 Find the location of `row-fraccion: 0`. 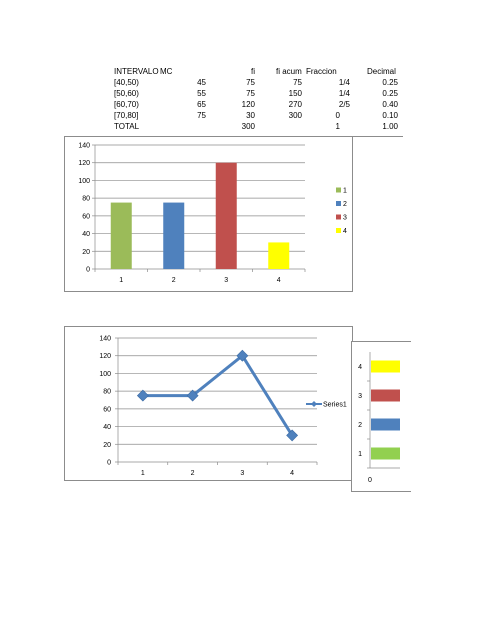

row-fraccion: 0 is located at coordinates (337, 115).